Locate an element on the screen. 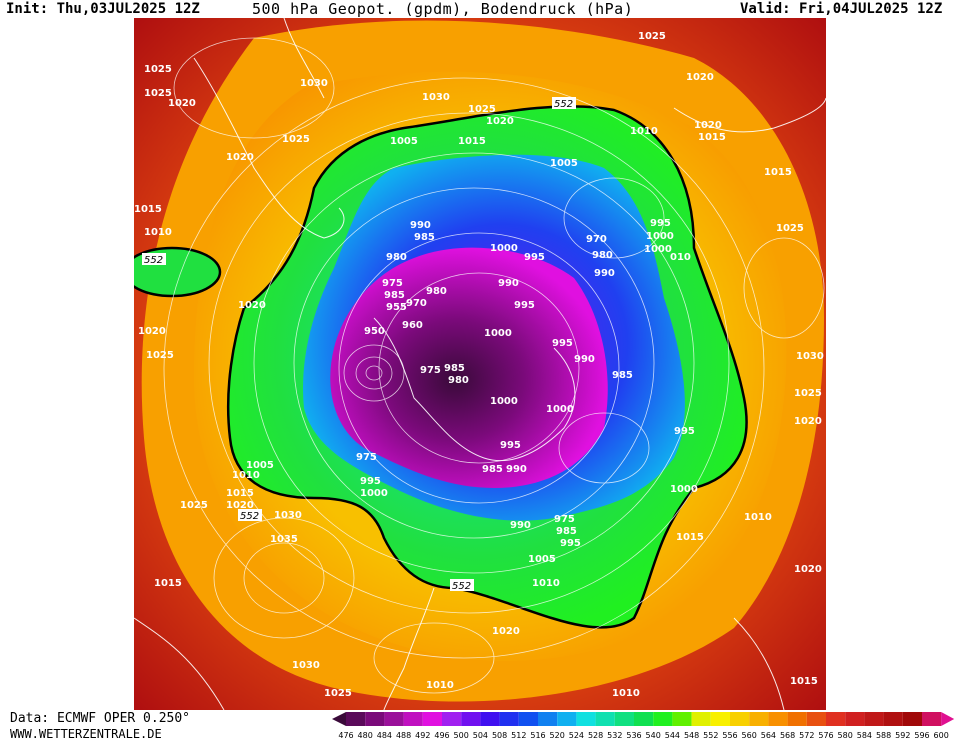  legend-tick-label: 512 is located at coordinates (518, 735).